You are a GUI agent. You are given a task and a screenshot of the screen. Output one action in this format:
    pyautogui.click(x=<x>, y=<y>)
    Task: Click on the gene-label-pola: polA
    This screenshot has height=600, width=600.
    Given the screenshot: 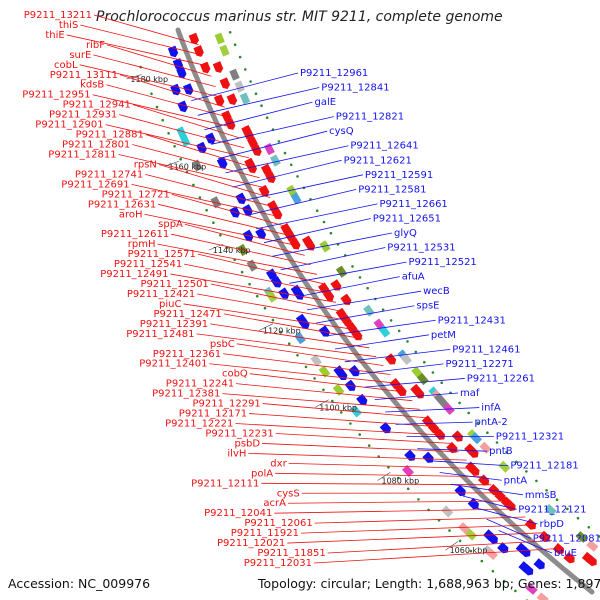 What is the action you would take?
    pyautogui.click(x=262, y=473)
    